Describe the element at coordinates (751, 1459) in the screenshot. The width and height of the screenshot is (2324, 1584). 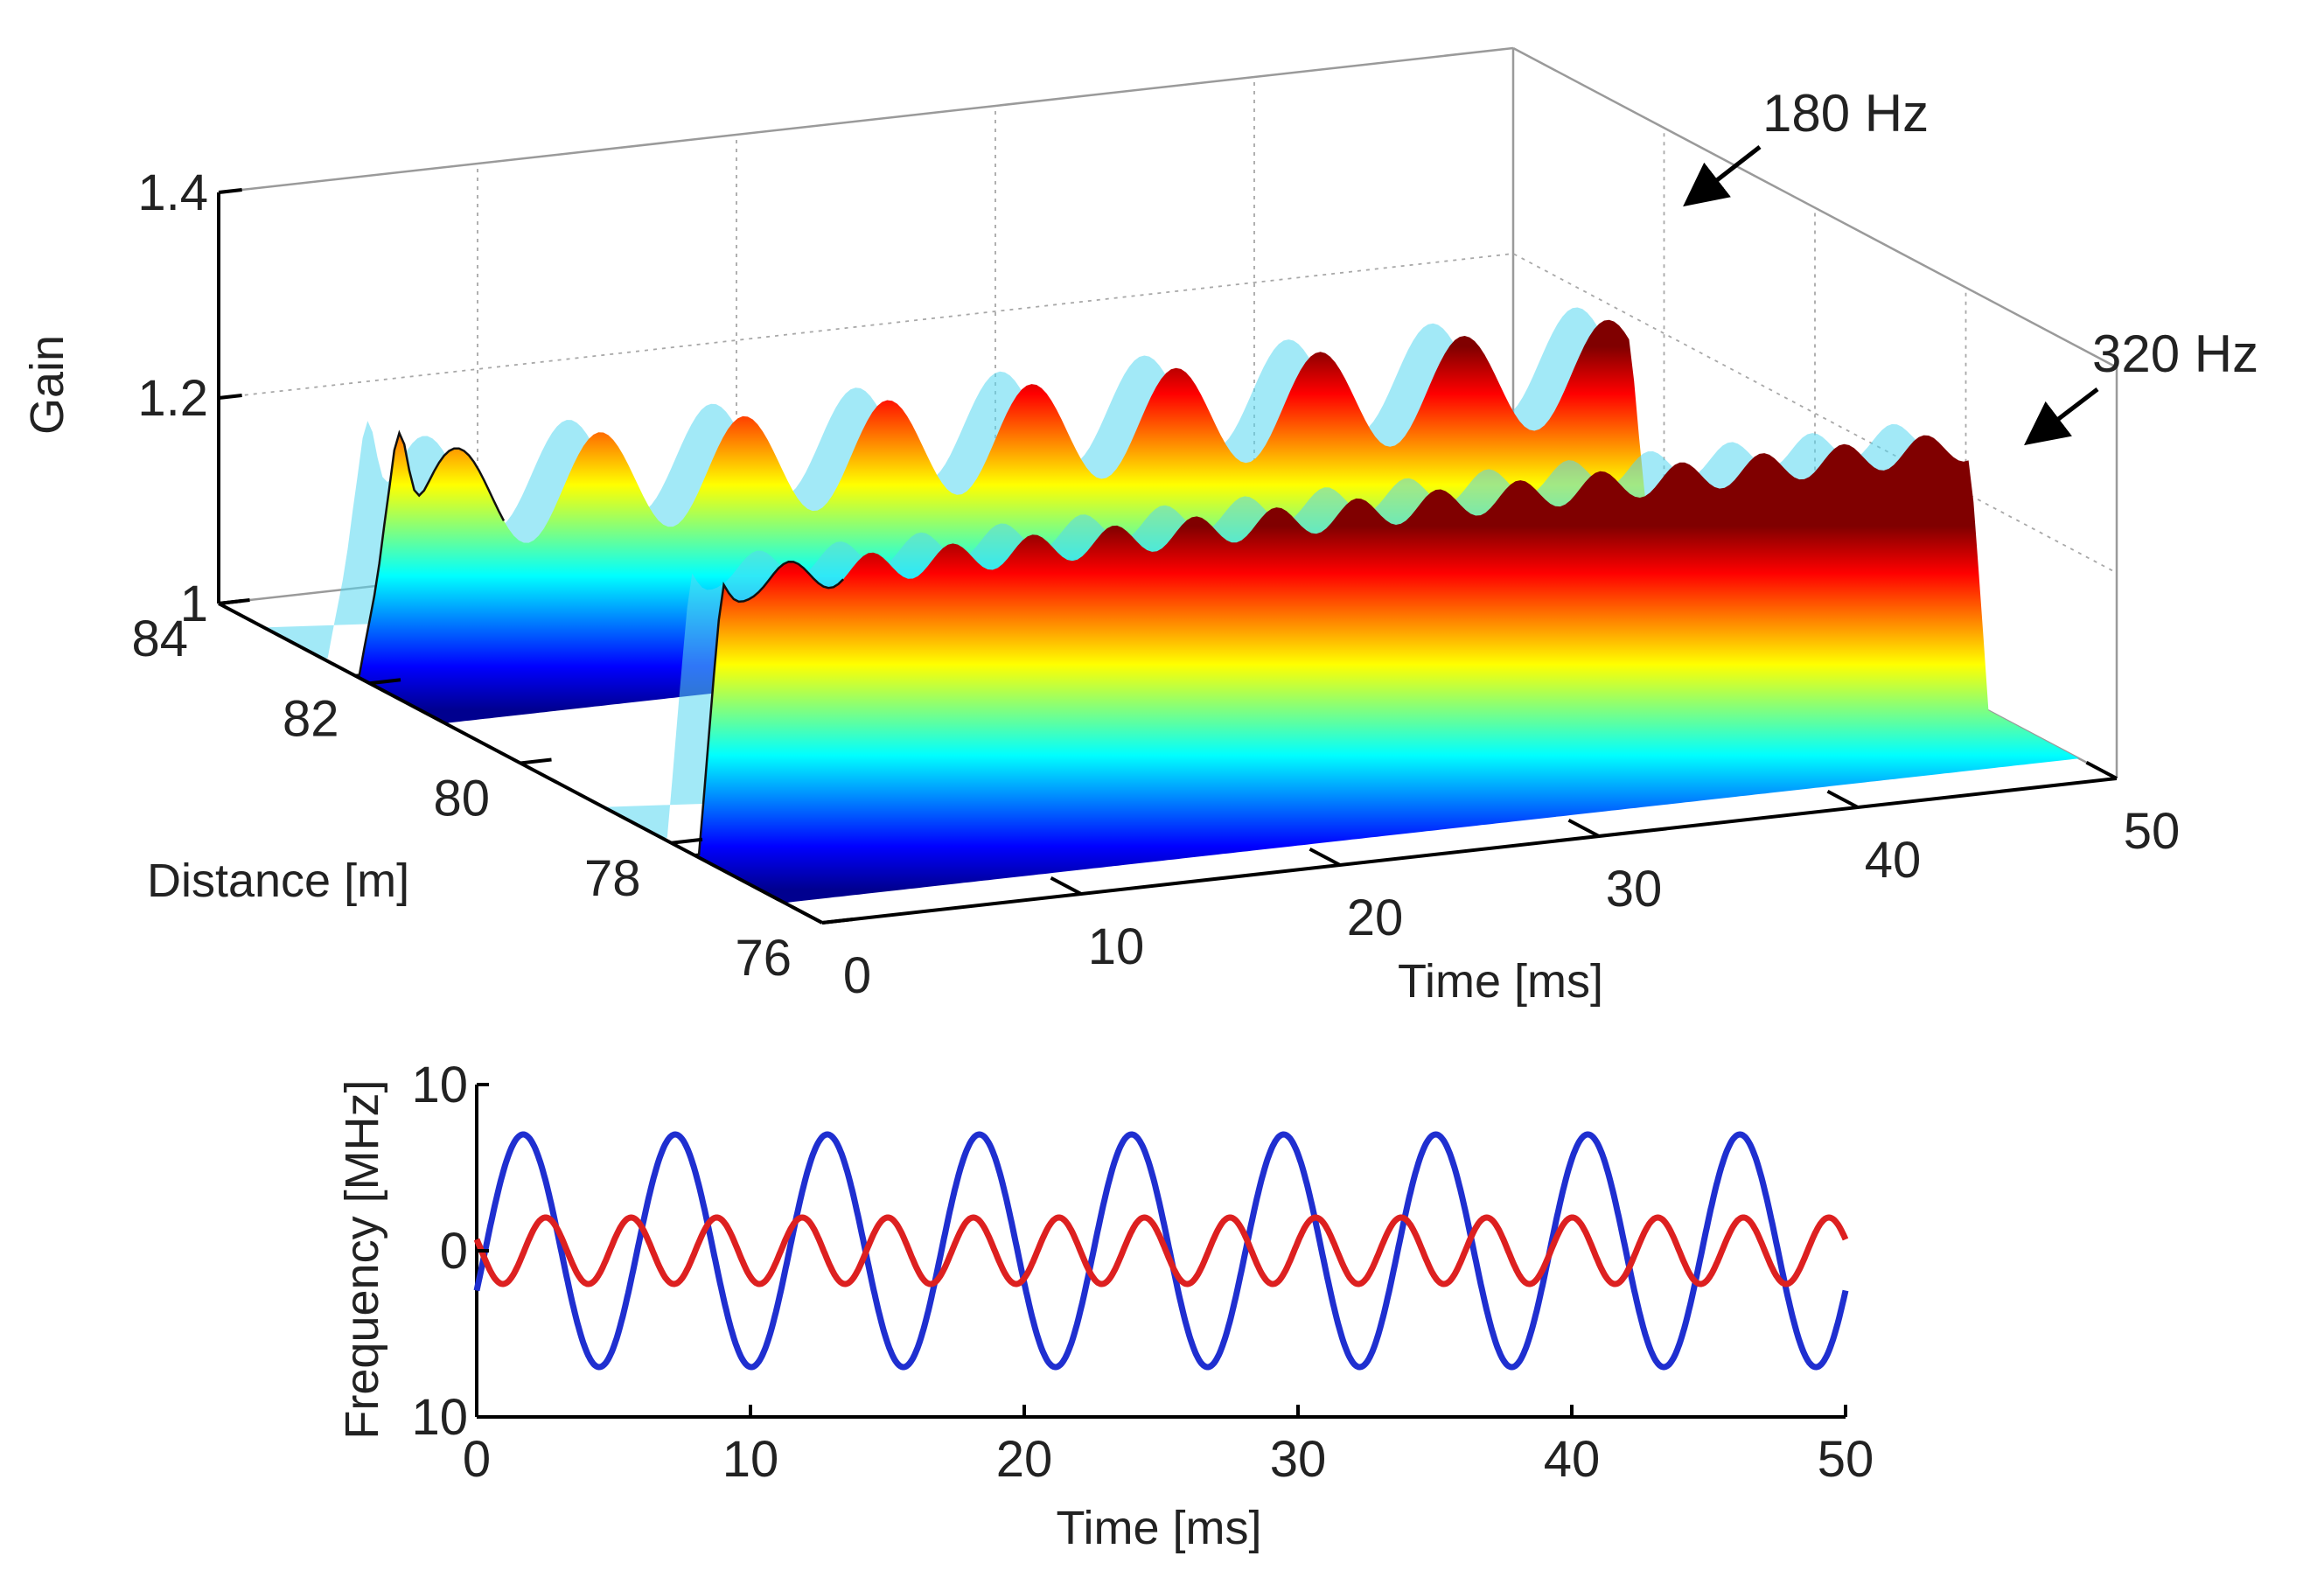
I see `frequency-x-tick-label: 10` at that location.